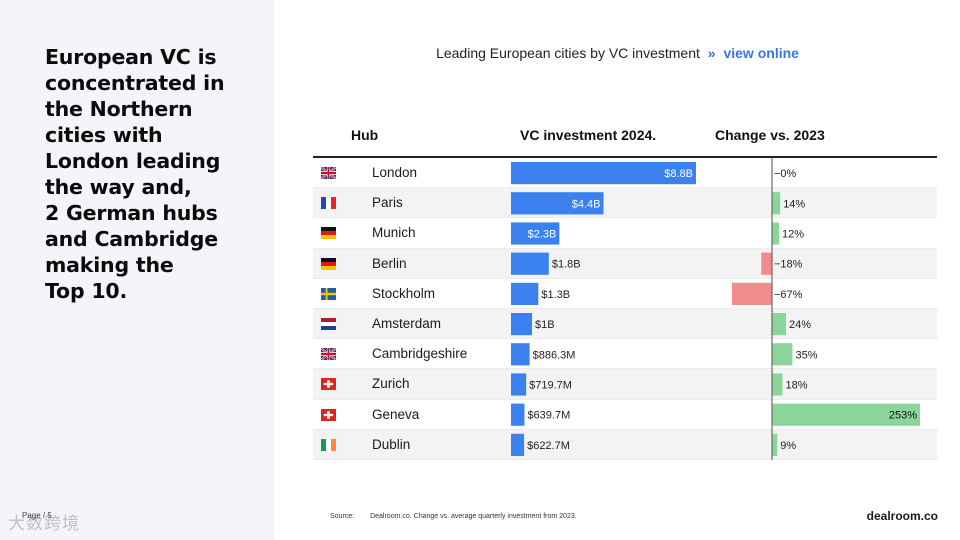 Image resolution: width=960 pixels, height=540 pixels. Describe the element at coordinates (555, 295) in the screenshot. I see `investment-label: $1.3B` at that location.